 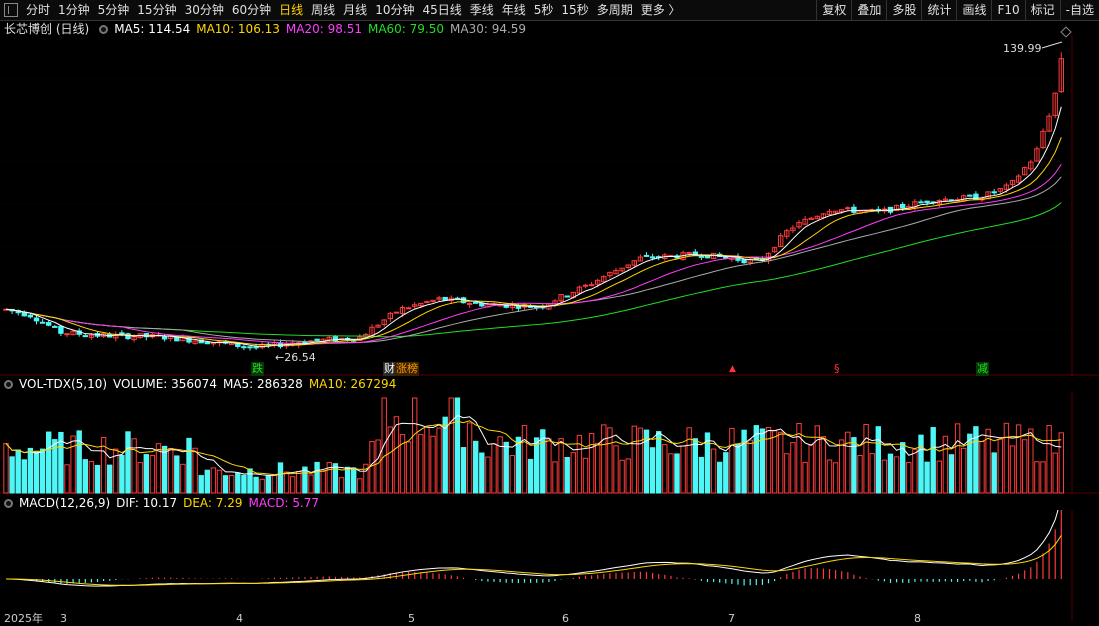 What do you see at coordinates (63, 384) in the screenshot?
I see `vol-indicator: VOL-TDX(5,10)` at bounding box center [63, 384].